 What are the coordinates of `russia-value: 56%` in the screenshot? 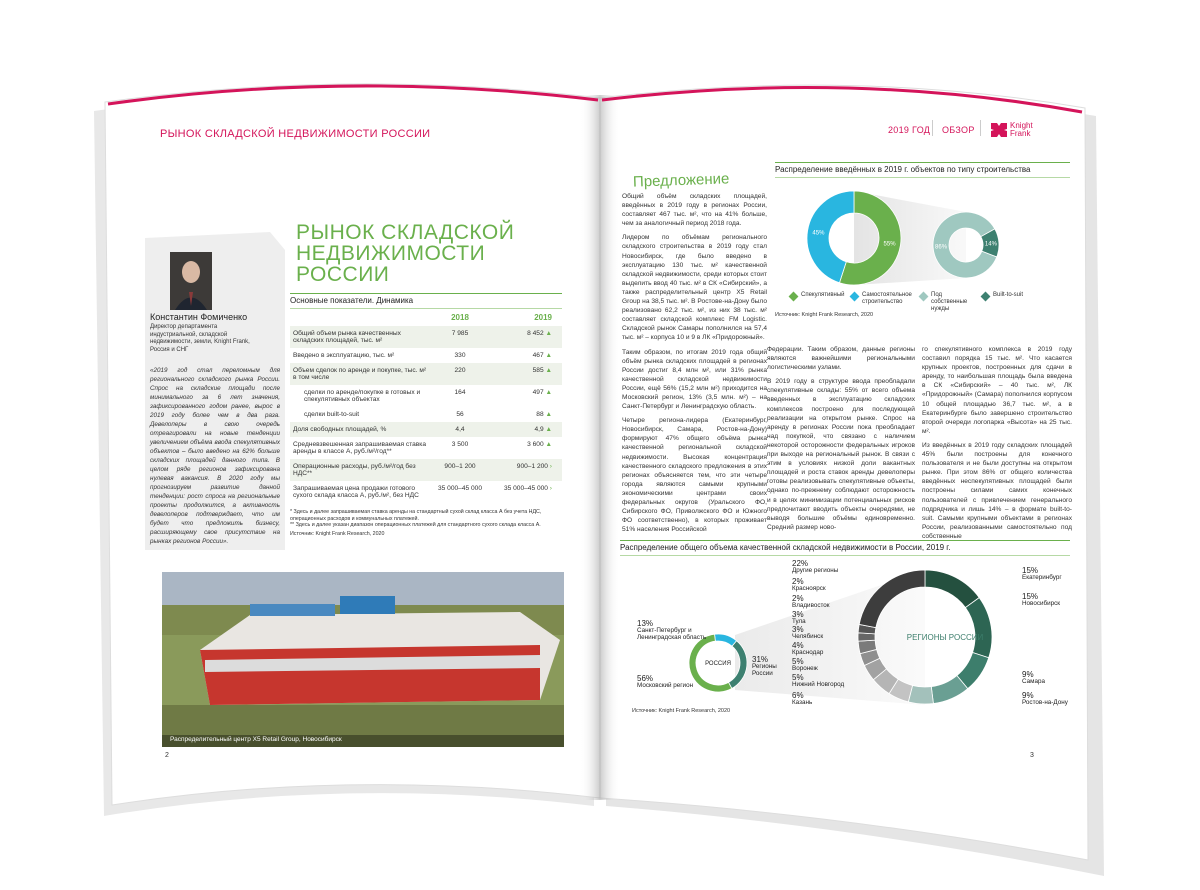 It's located at (645, 678).